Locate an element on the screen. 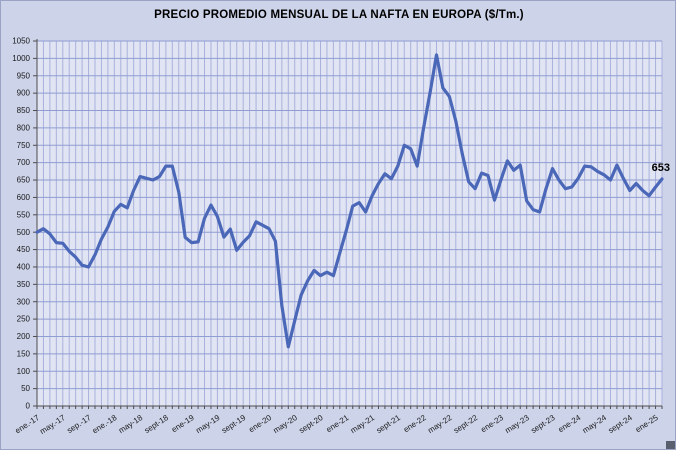  y-tick-label: 150 is located at coordinates (24, 353).